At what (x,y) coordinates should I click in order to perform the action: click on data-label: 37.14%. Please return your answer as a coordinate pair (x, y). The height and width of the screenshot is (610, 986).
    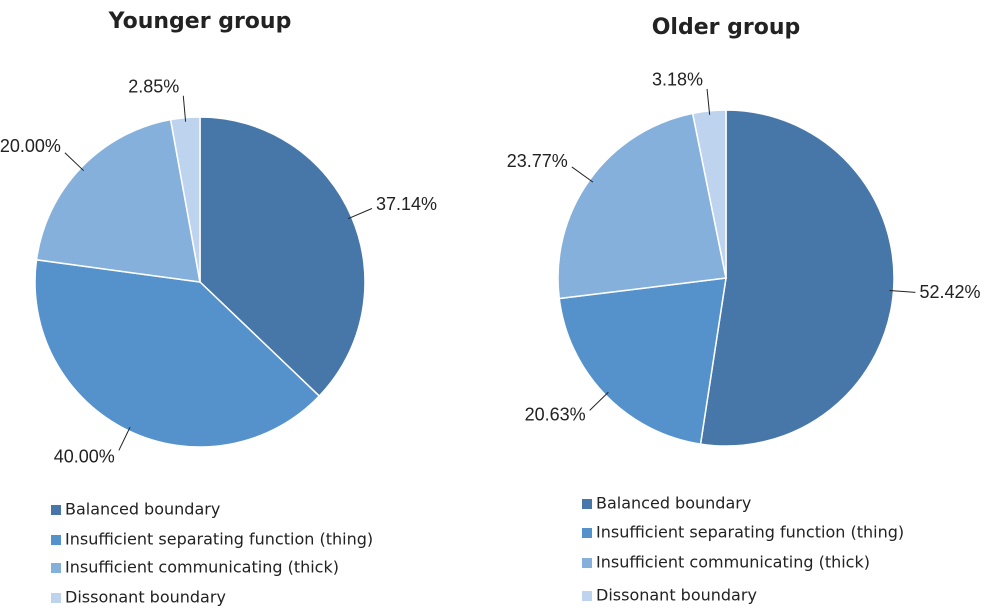
    Looking at the image, I should click on (406, 204).